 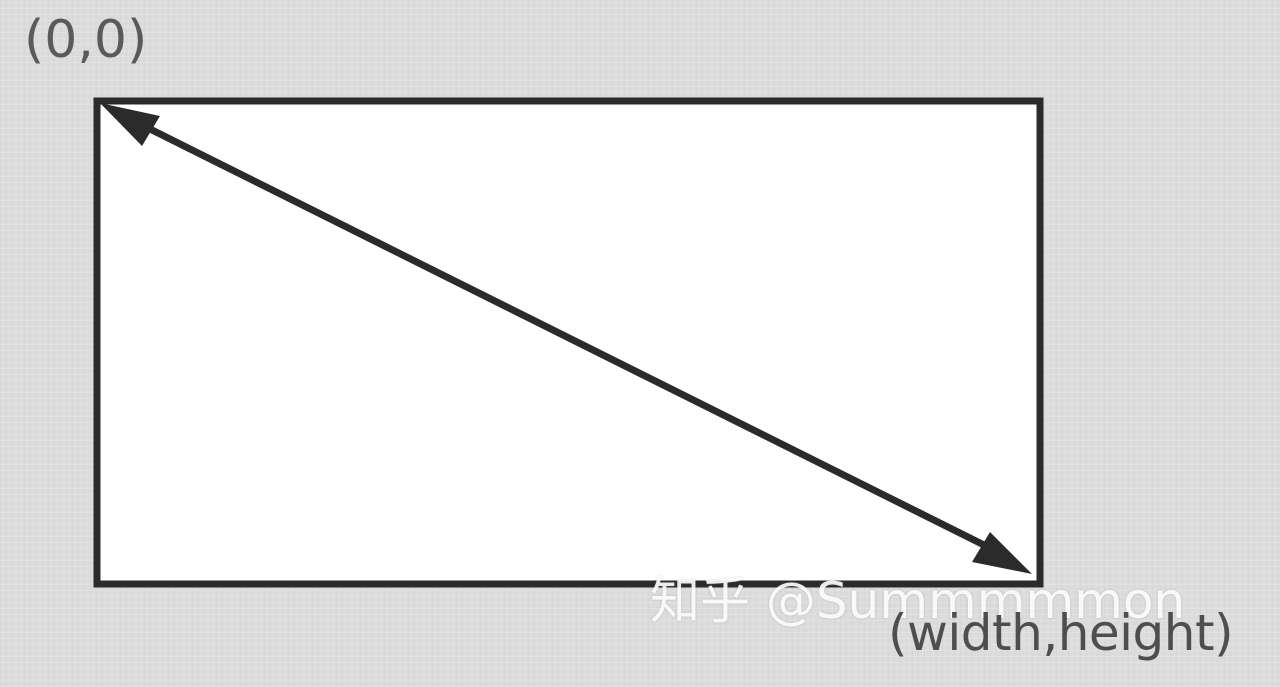 What do you see at coordinates (1002, 553) in the screenshot?
I see `arrowhead-end-icon` at bounding box center [1002, 553].